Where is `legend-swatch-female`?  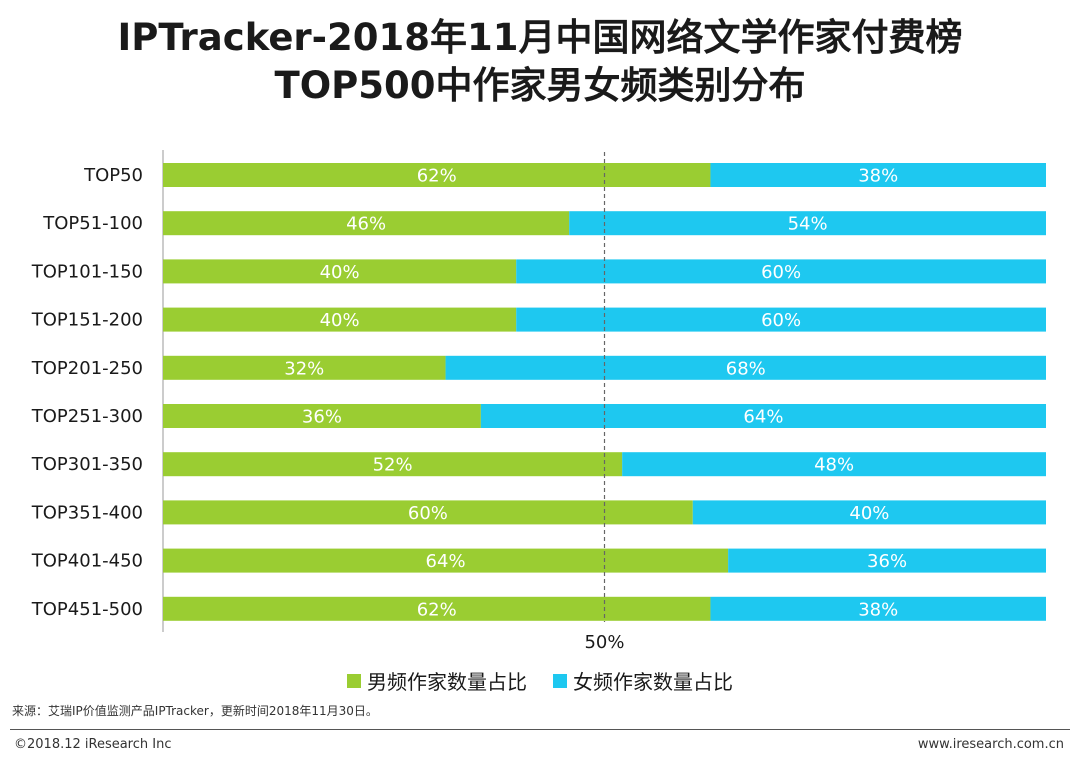 legend-swatch-female is located at coordinates (560, 680).